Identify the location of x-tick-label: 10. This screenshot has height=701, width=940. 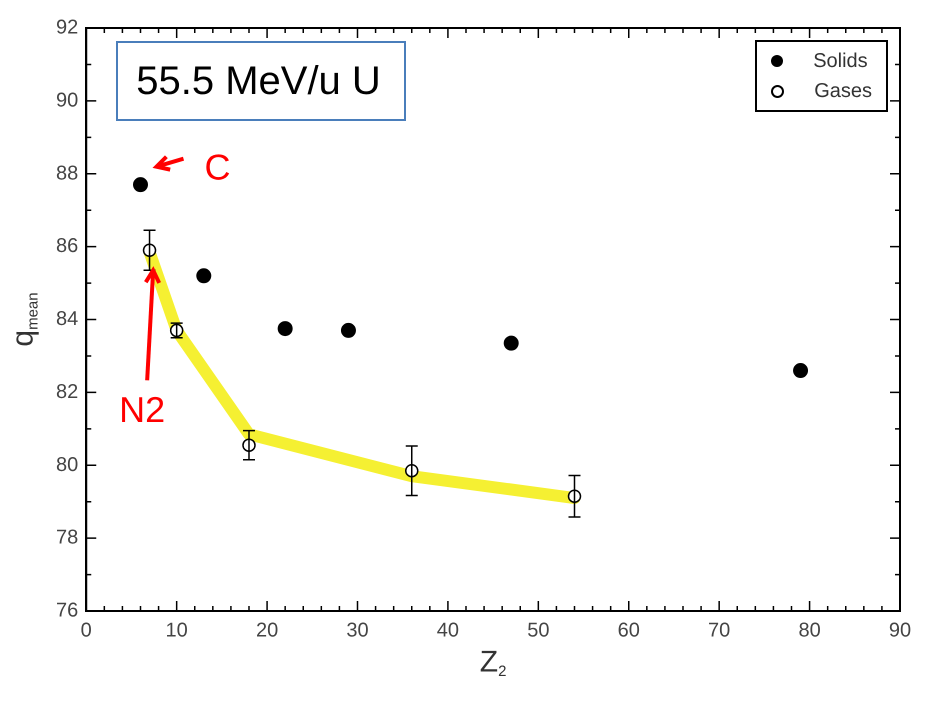
(177, 631).